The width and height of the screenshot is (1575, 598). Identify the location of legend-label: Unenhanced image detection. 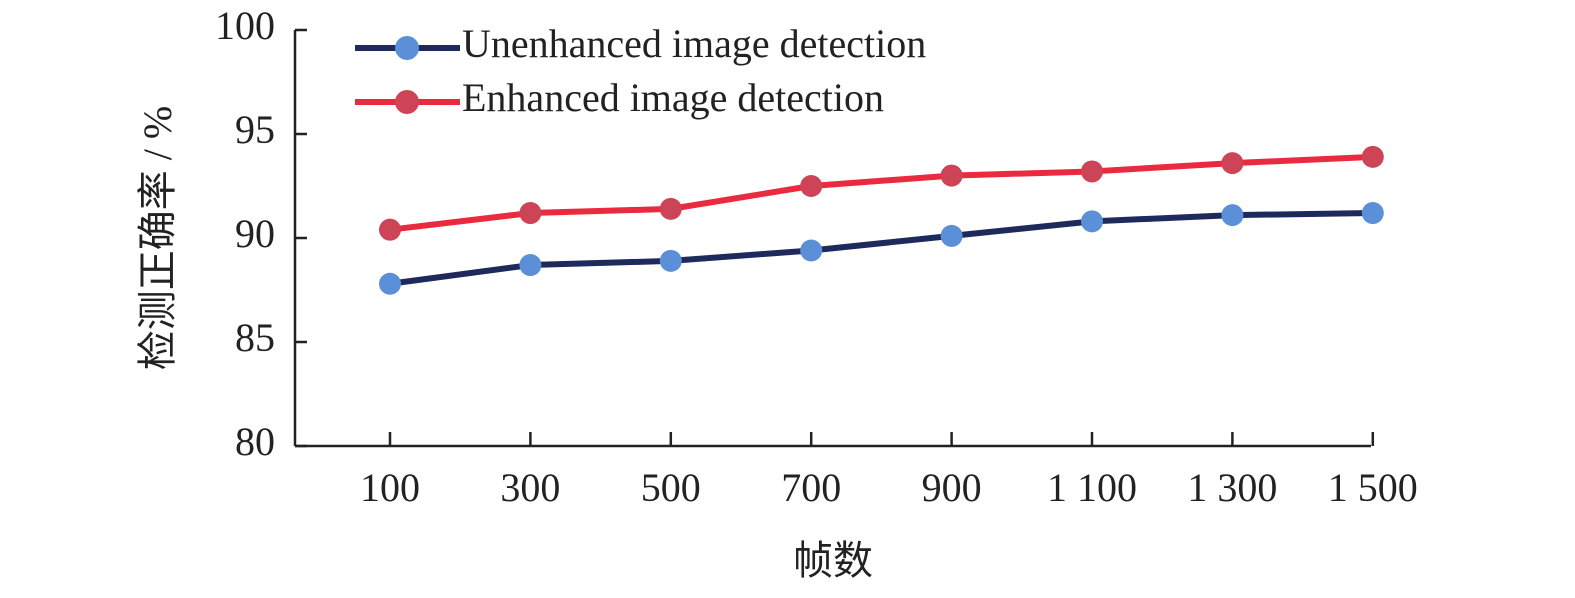
(694, 43).